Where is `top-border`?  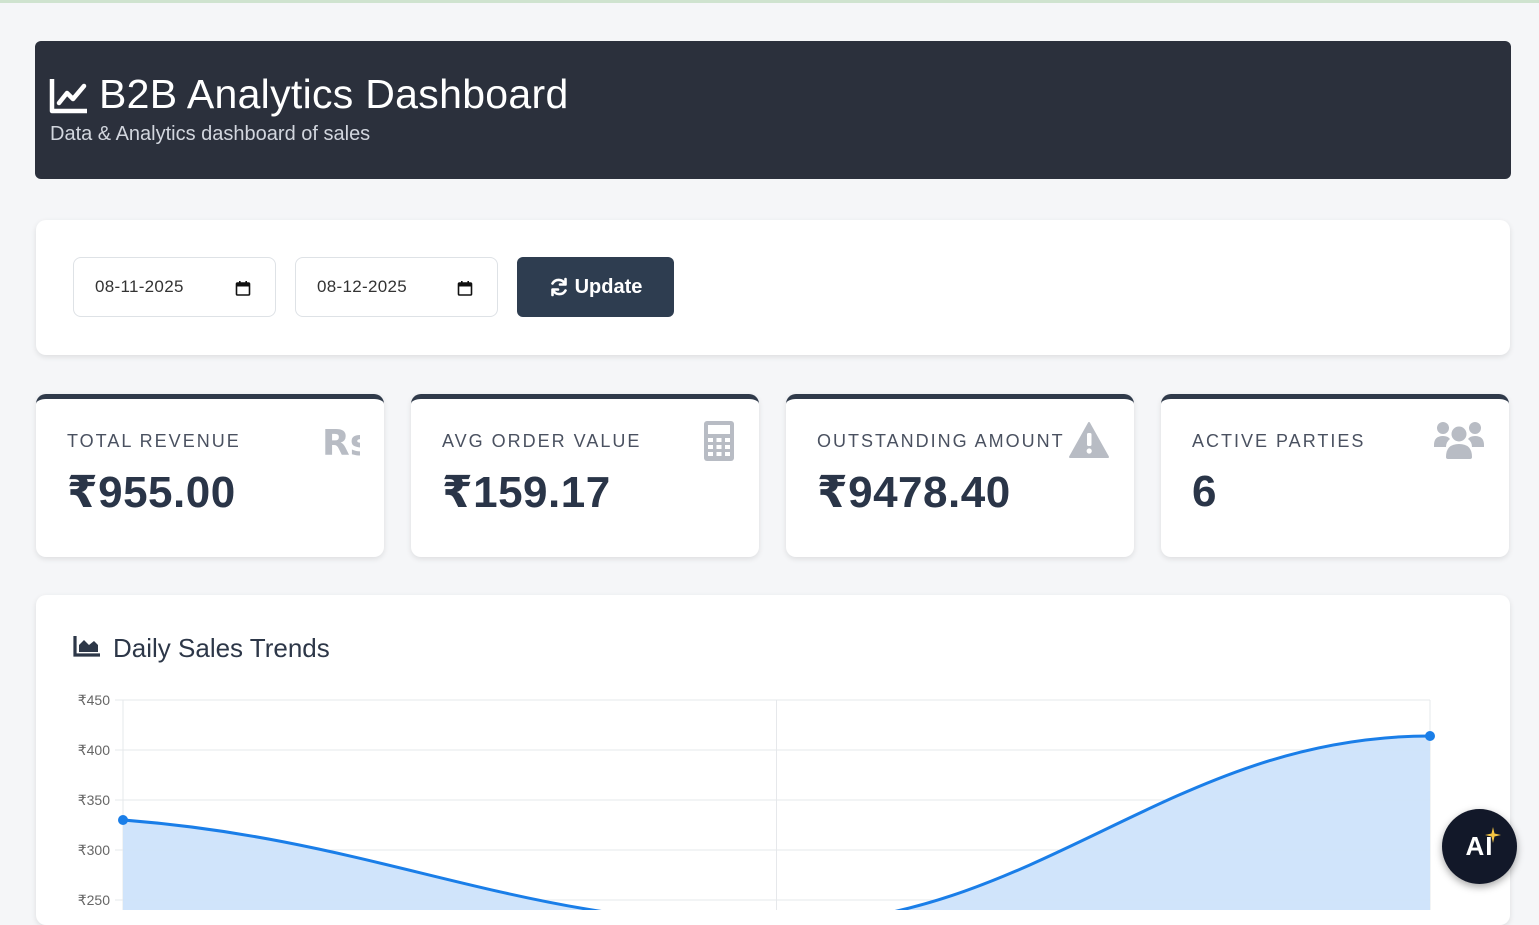
top-border is located at coordinates (769, 1).